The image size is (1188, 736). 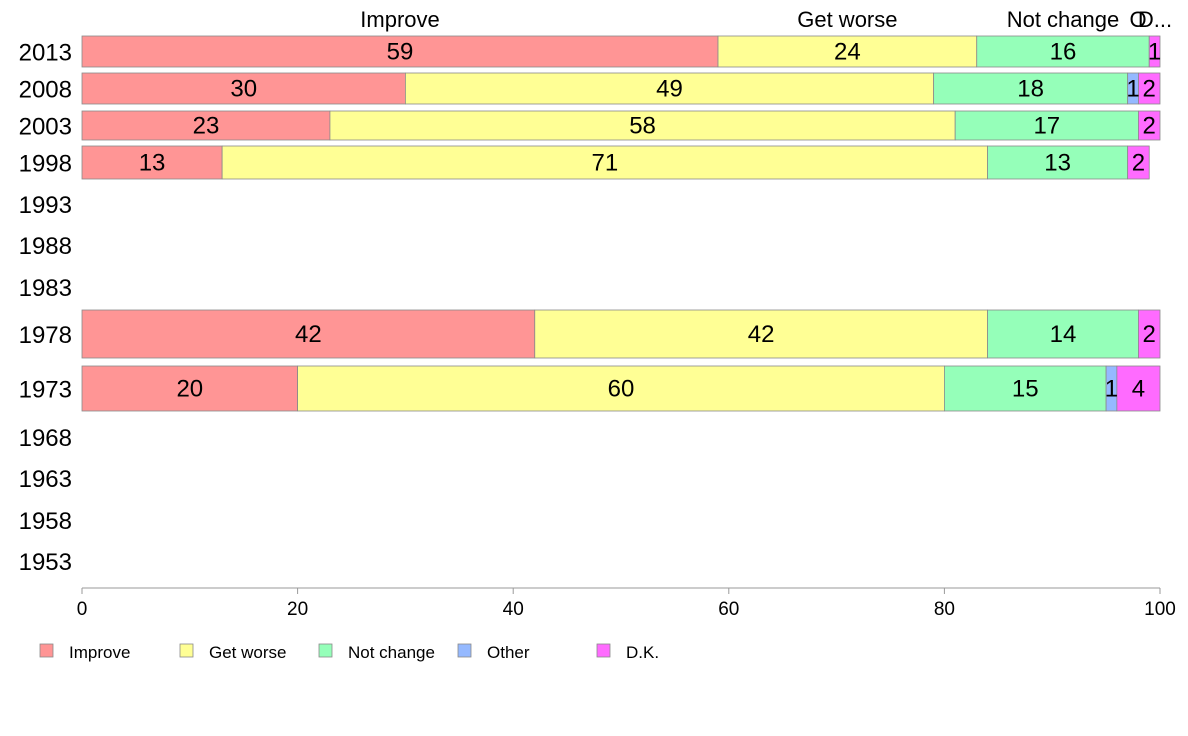 I want to click on data-label-1978-d-k: 2, so click(x=1149, y=334).